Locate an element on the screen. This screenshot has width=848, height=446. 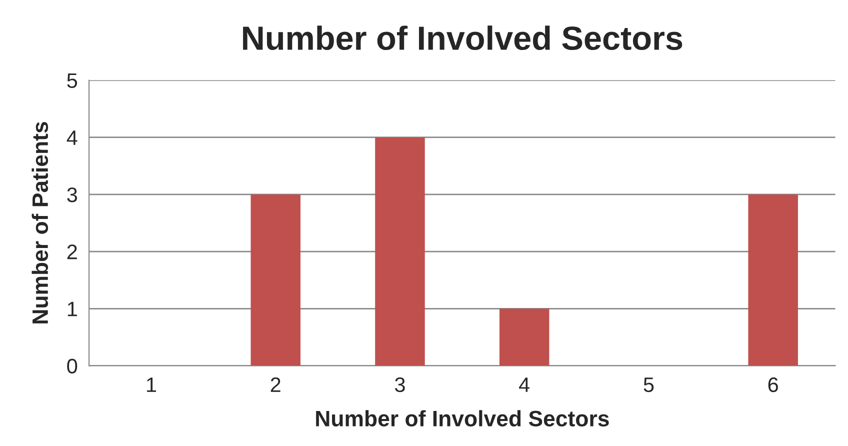
x-axis-title: Number of Involved Sectors is located at coordinates (462, 418).